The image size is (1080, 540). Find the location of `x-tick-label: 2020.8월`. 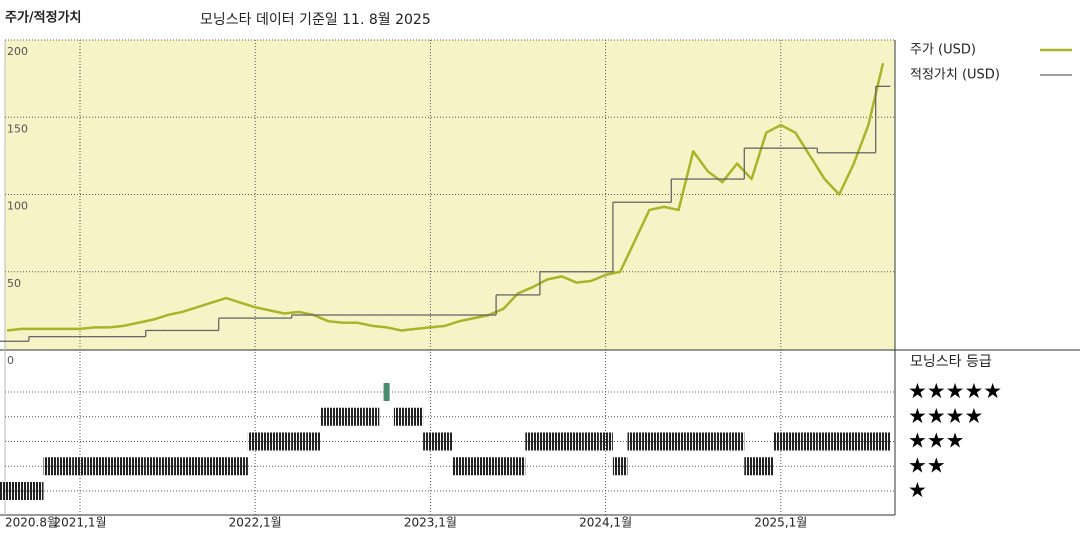

x-tick-label: 2020.8월 is located at coordinates (31, 523).